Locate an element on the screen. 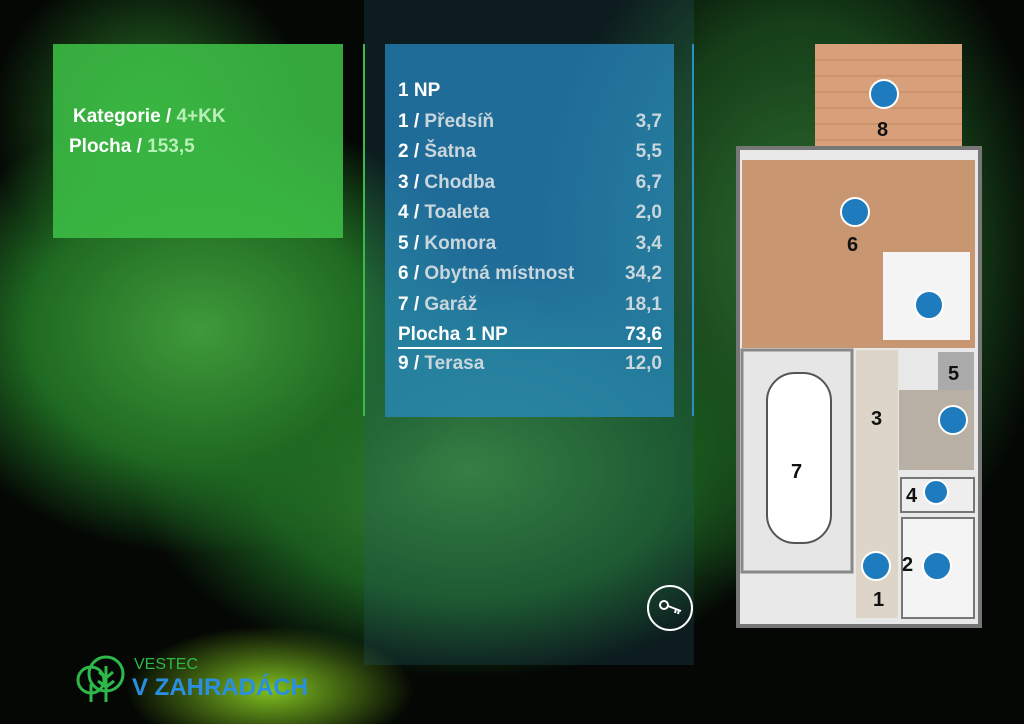 The image size is (1024, 724). car-icon is located at coordinates (799, 458).